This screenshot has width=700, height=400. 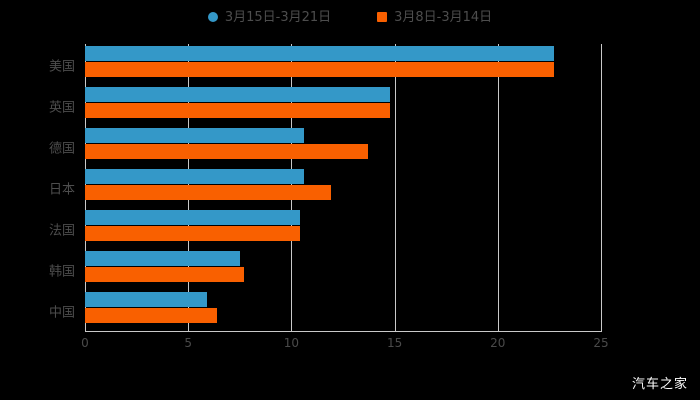 What do you see at coordinates (601, 343) in the screenshot?
I see `x-tick-label-25: 25` at bounding box center [601, 343].